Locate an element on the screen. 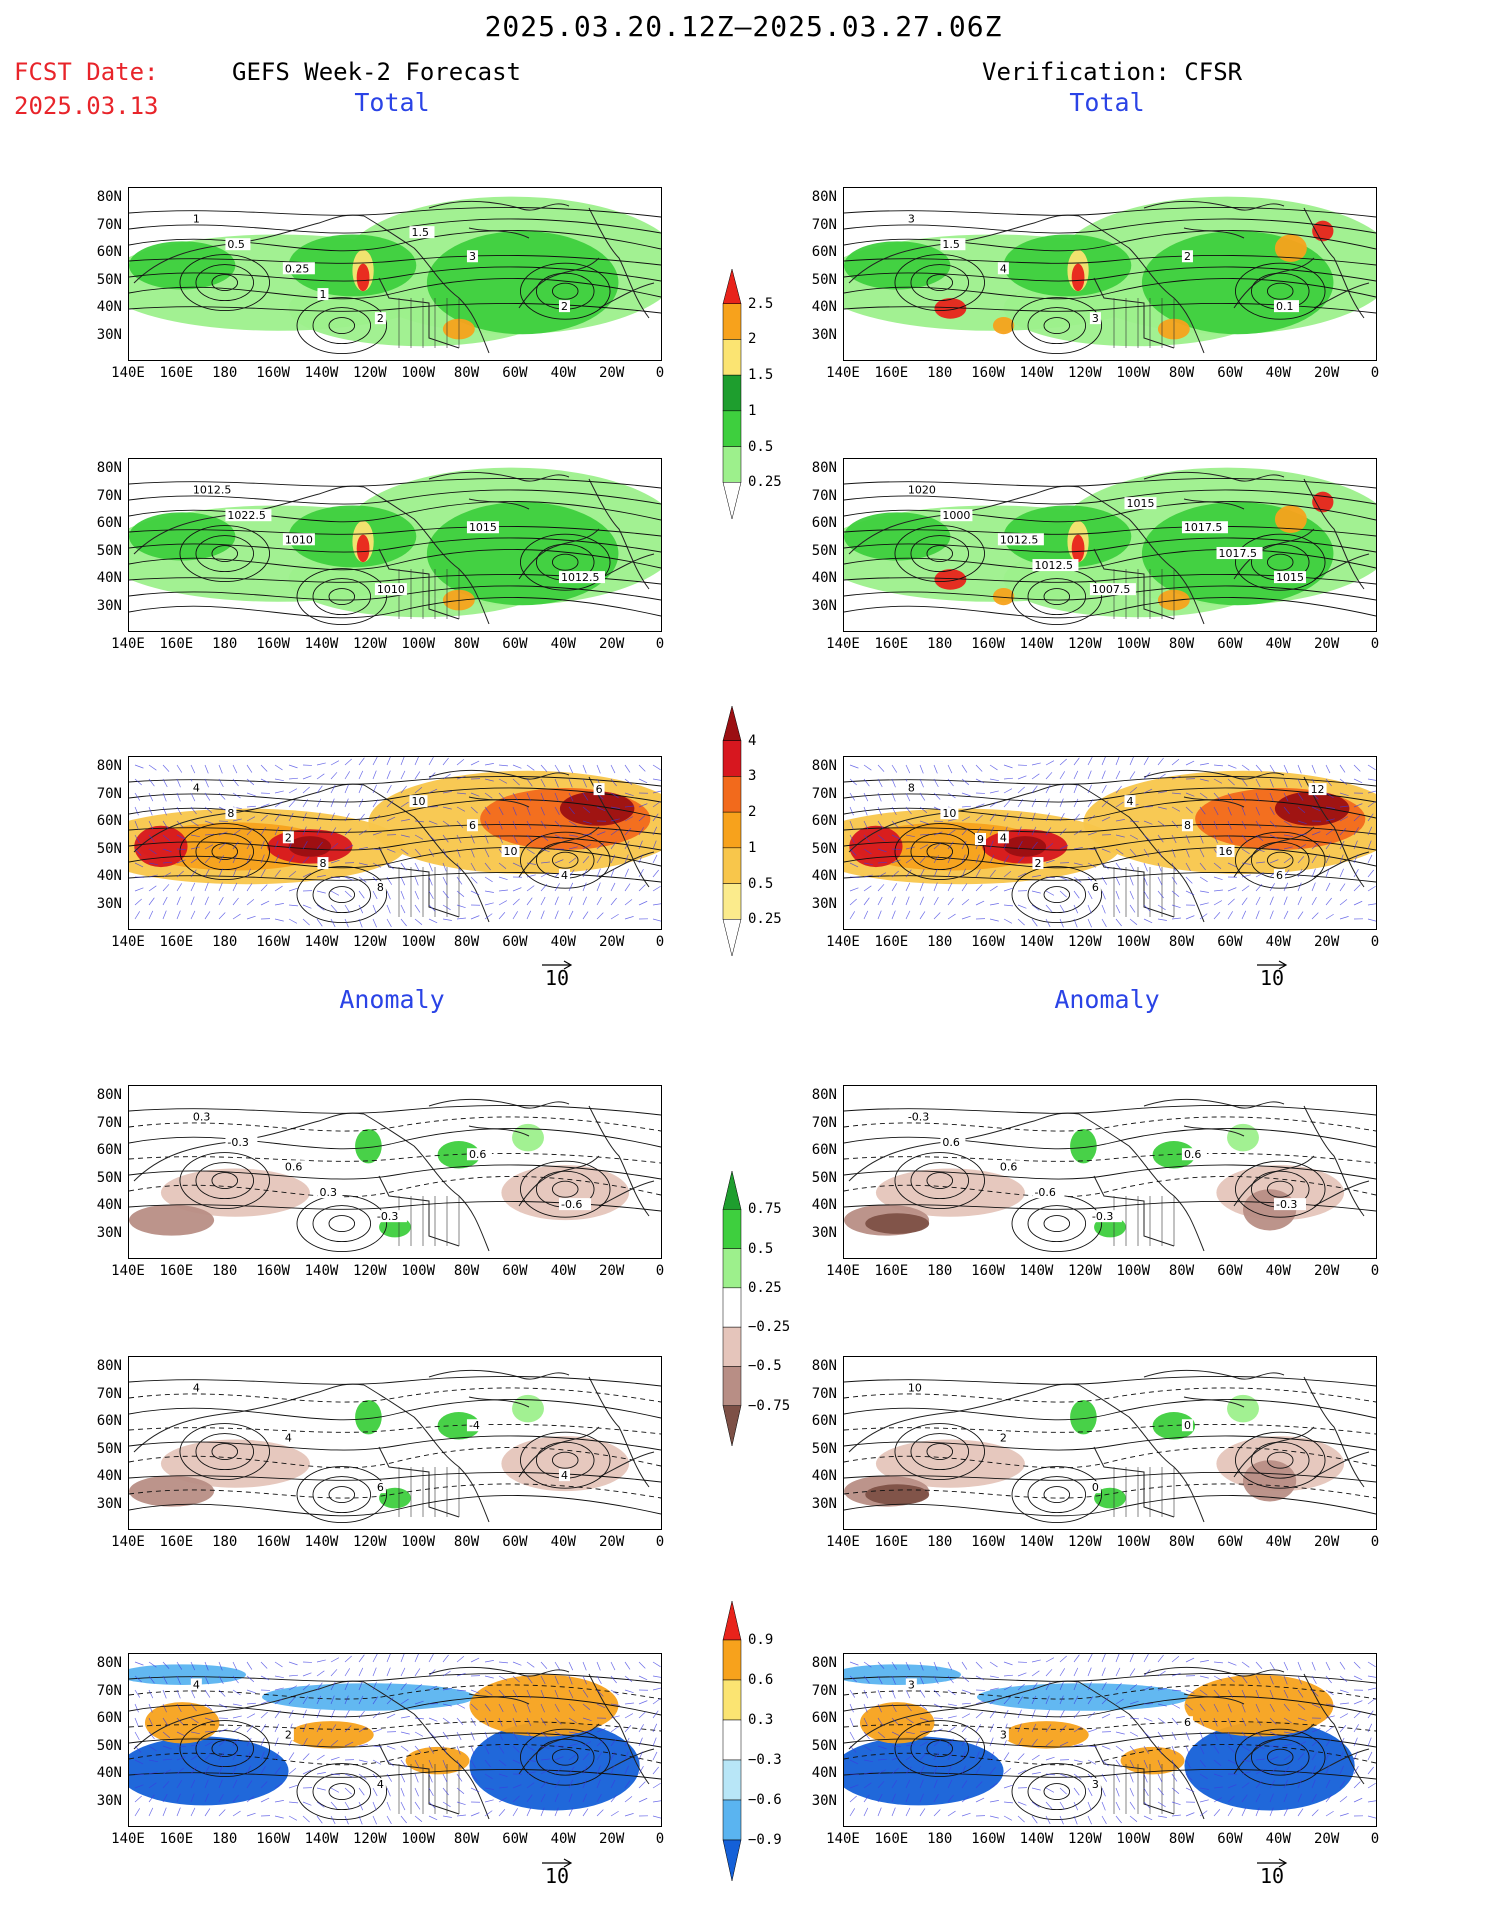  contour-label: 1012.5 is located at coordinates (580, 577).